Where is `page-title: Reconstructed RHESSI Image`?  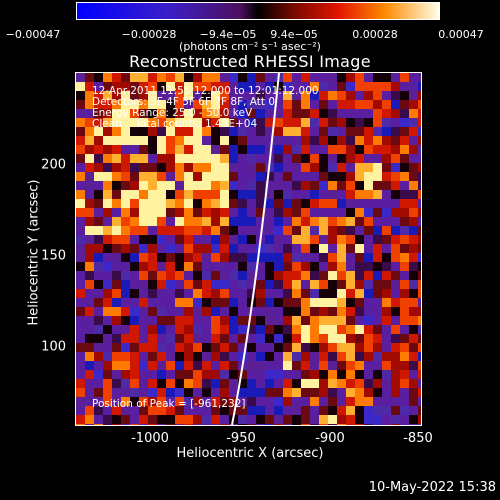
page-title: Reconstructed RHESSI Image is located at coordinates (250, 61).